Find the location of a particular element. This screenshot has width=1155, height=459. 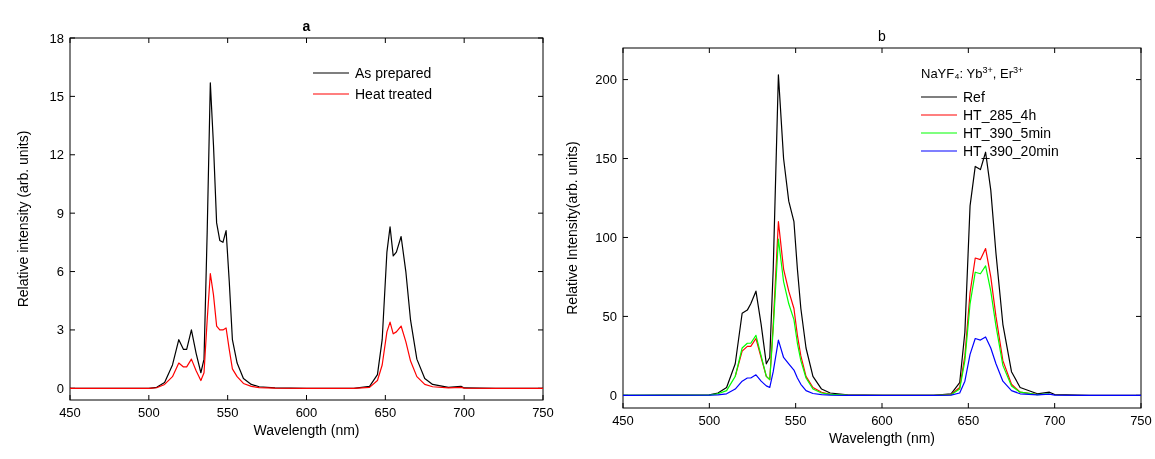

legend-label: HT_390_5min is located at coordinates (1007, 133).